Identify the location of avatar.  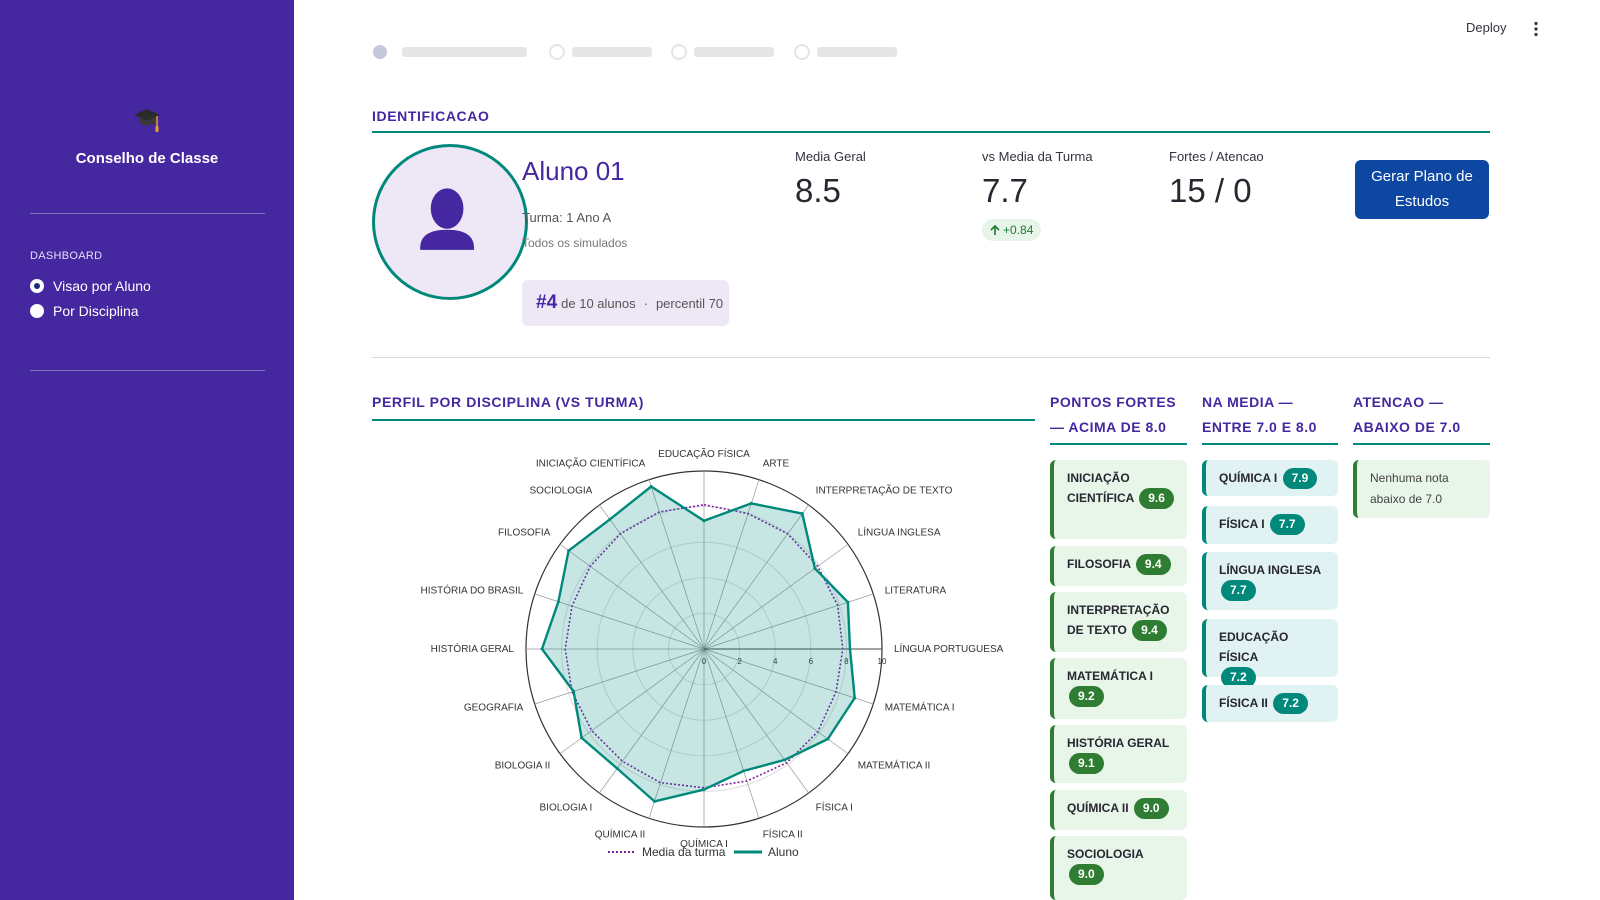
(450, 222).